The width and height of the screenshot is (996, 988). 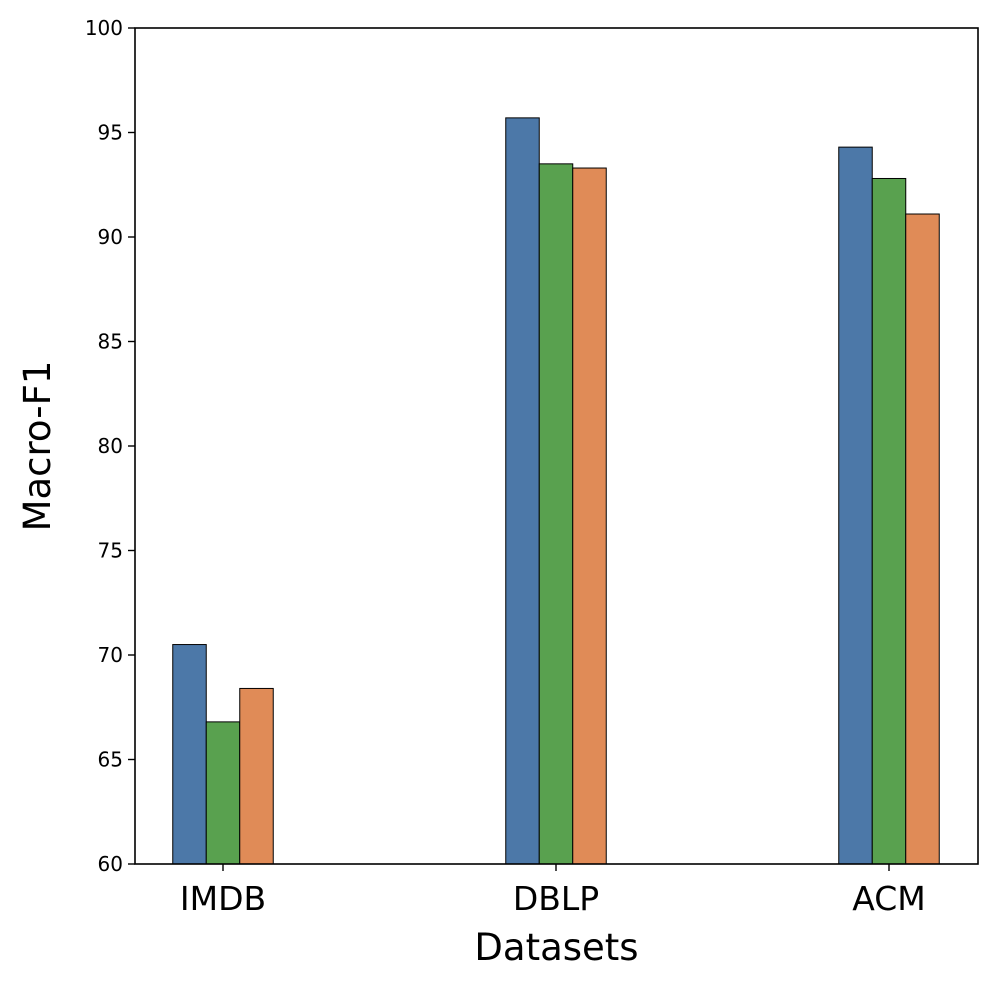 I want to click on y-axis-label: Macro-F1, so click(x=37, y=446).